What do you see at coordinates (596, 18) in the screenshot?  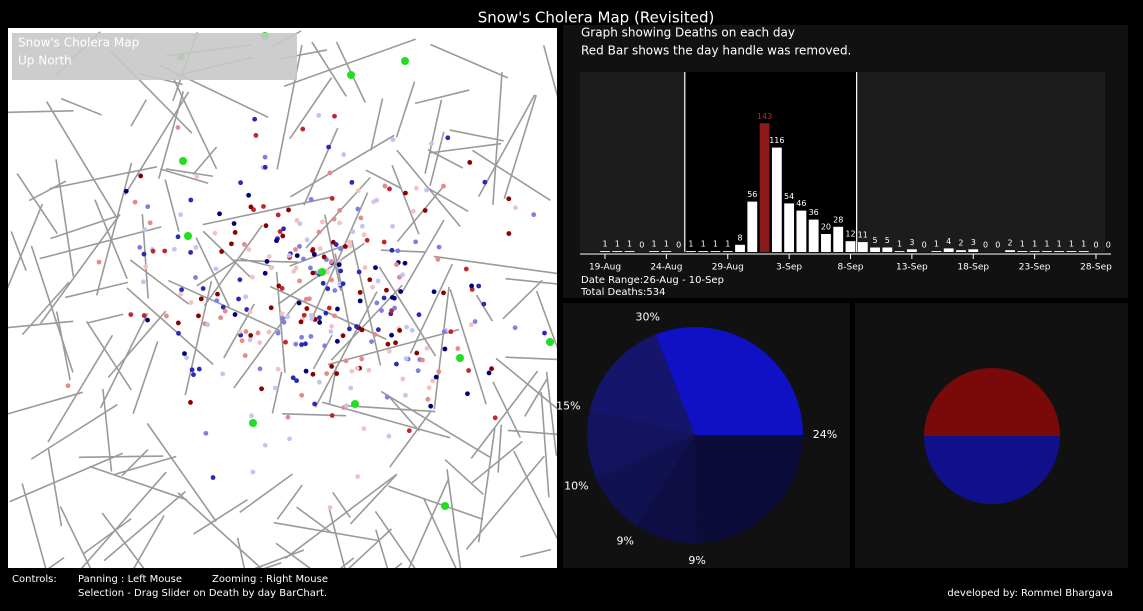 I see `page-title: Snow's Cholera Map (Revisited)` at bounding box center [596, 18].